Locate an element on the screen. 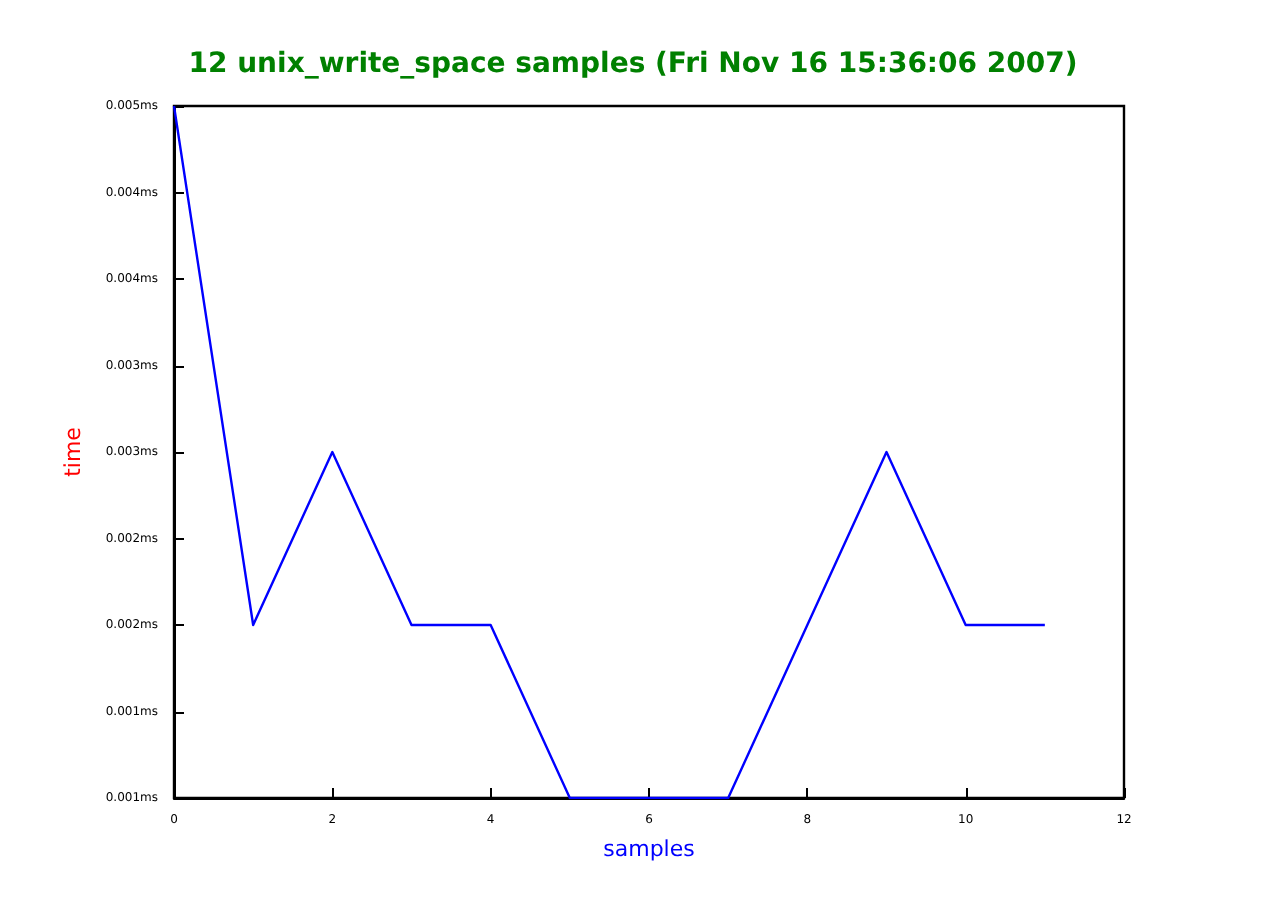  x-axis-title: samples is located at coordinates (649, 849).